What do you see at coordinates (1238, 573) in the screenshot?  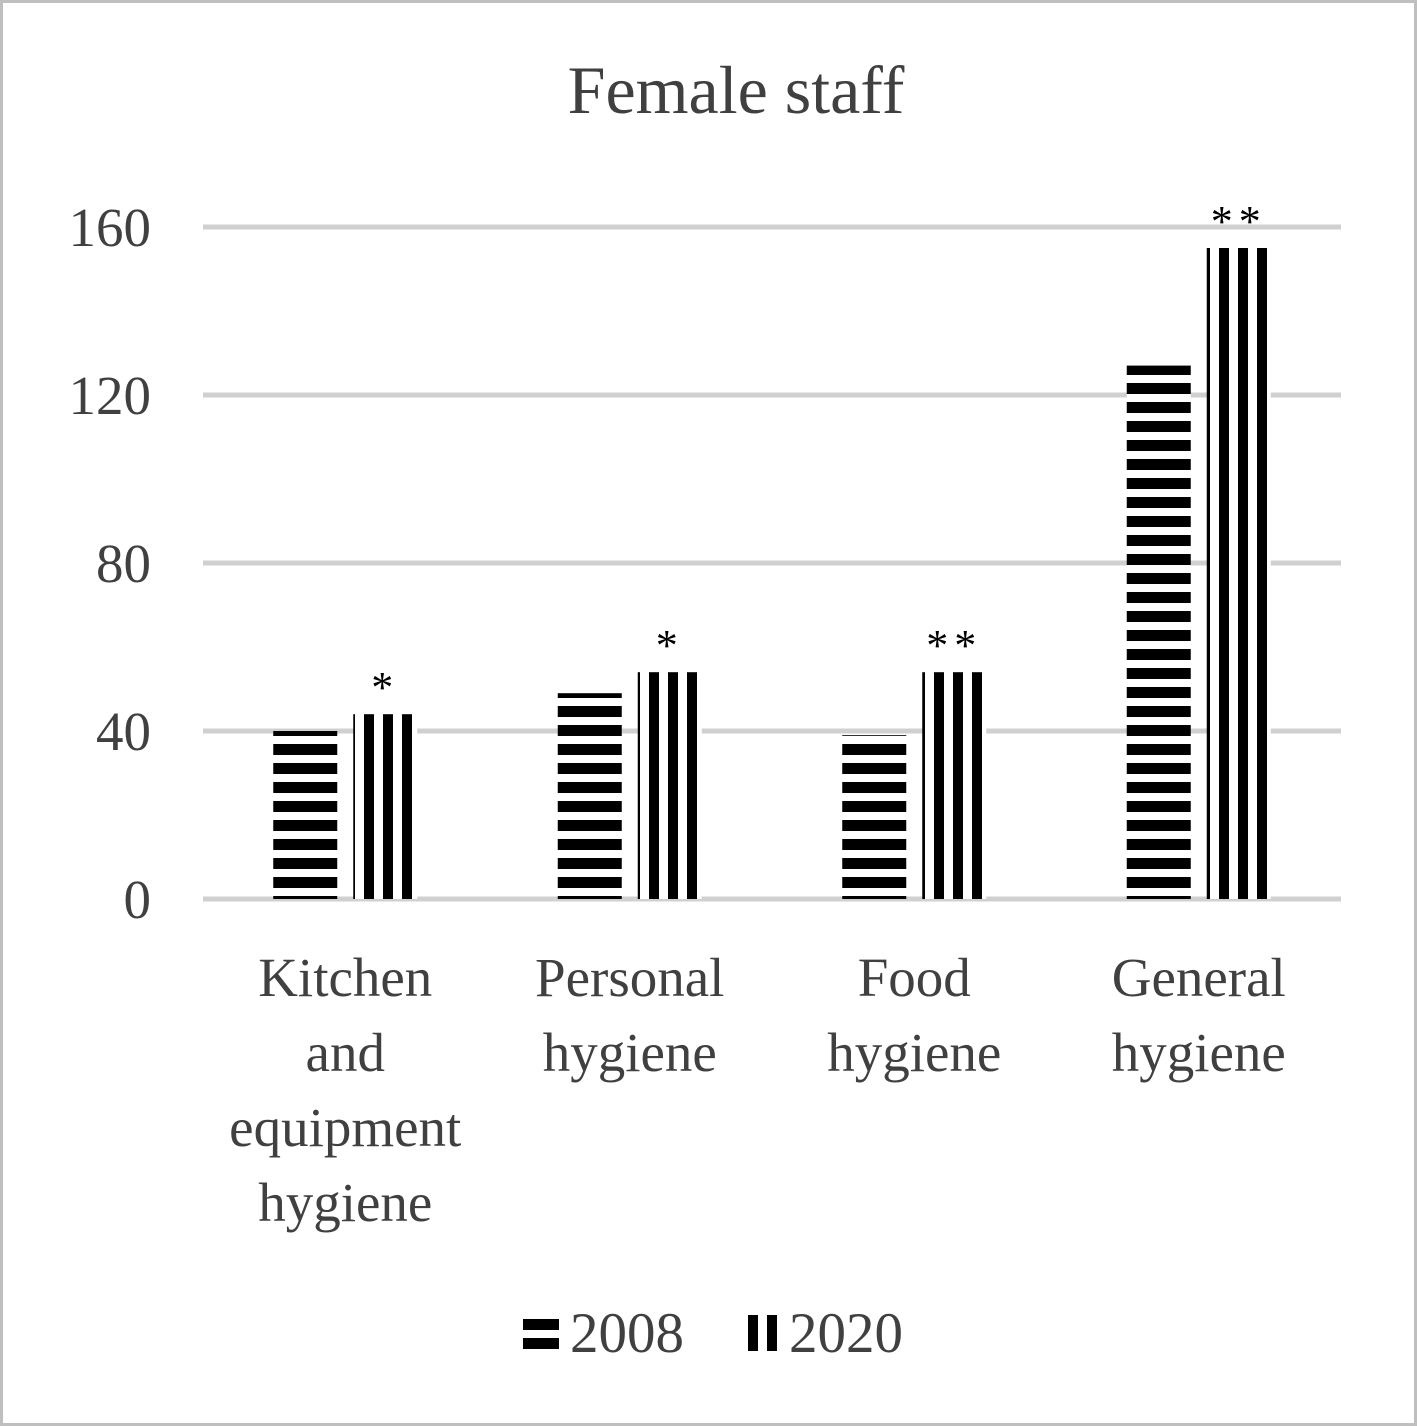 I see `bar-2020-cat3` at bounding box center [1238, 573].